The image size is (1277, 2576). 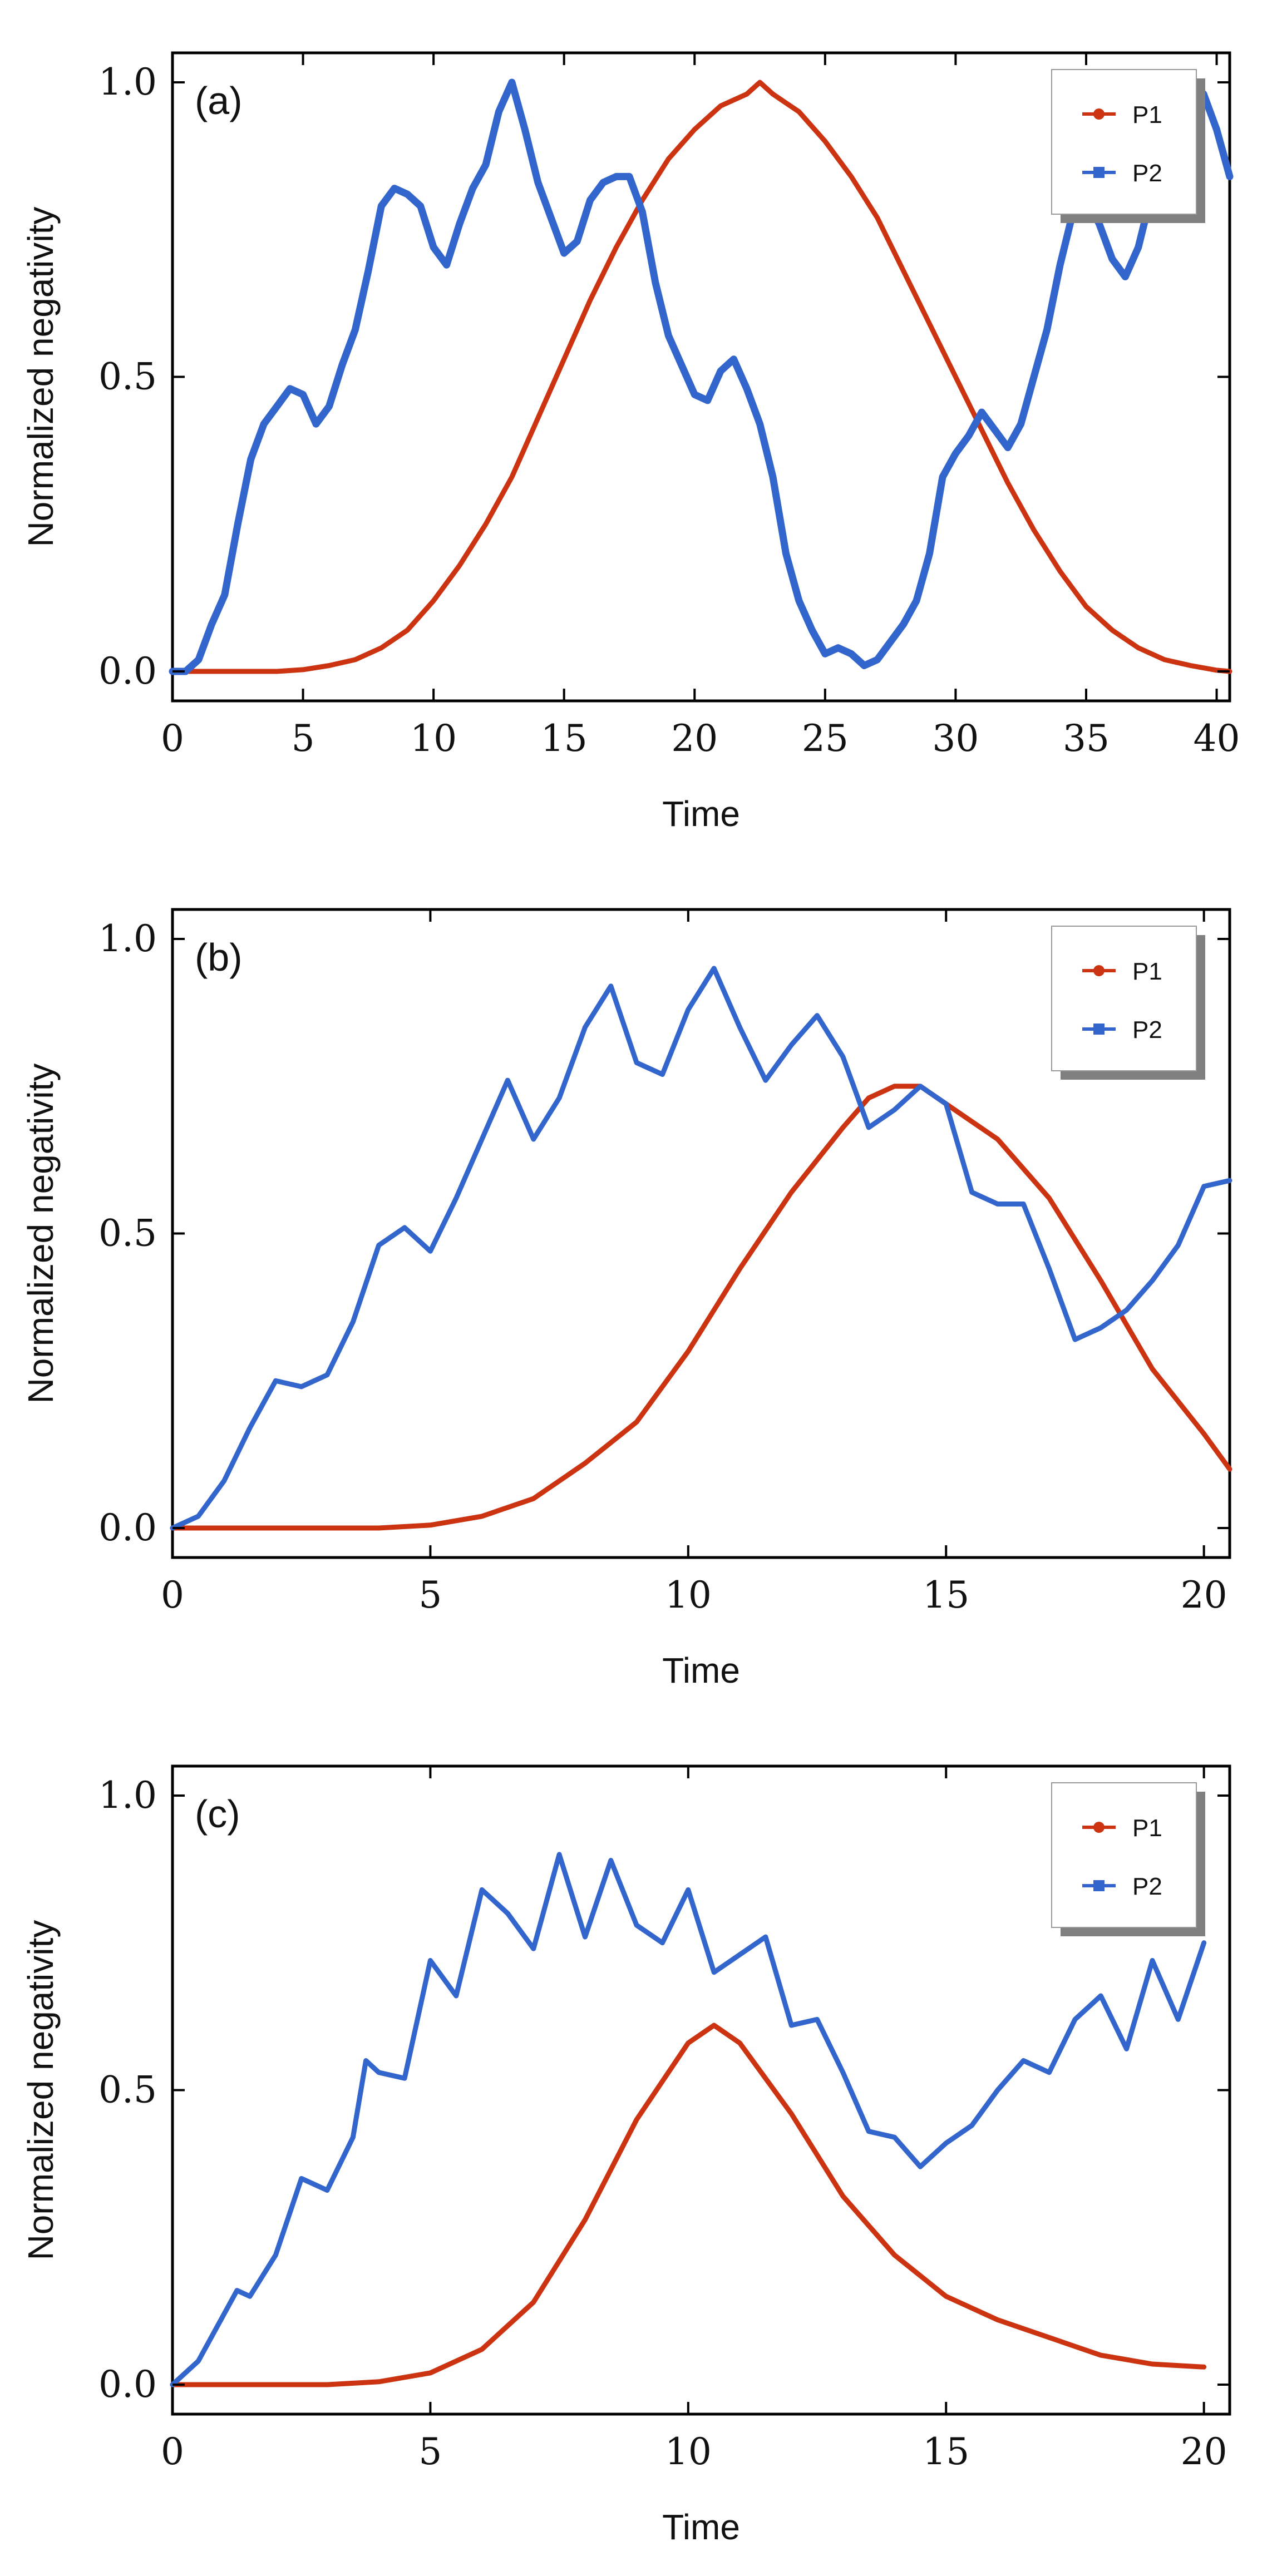 I want to click on panel-label: (b), so click(x=219, y=957).